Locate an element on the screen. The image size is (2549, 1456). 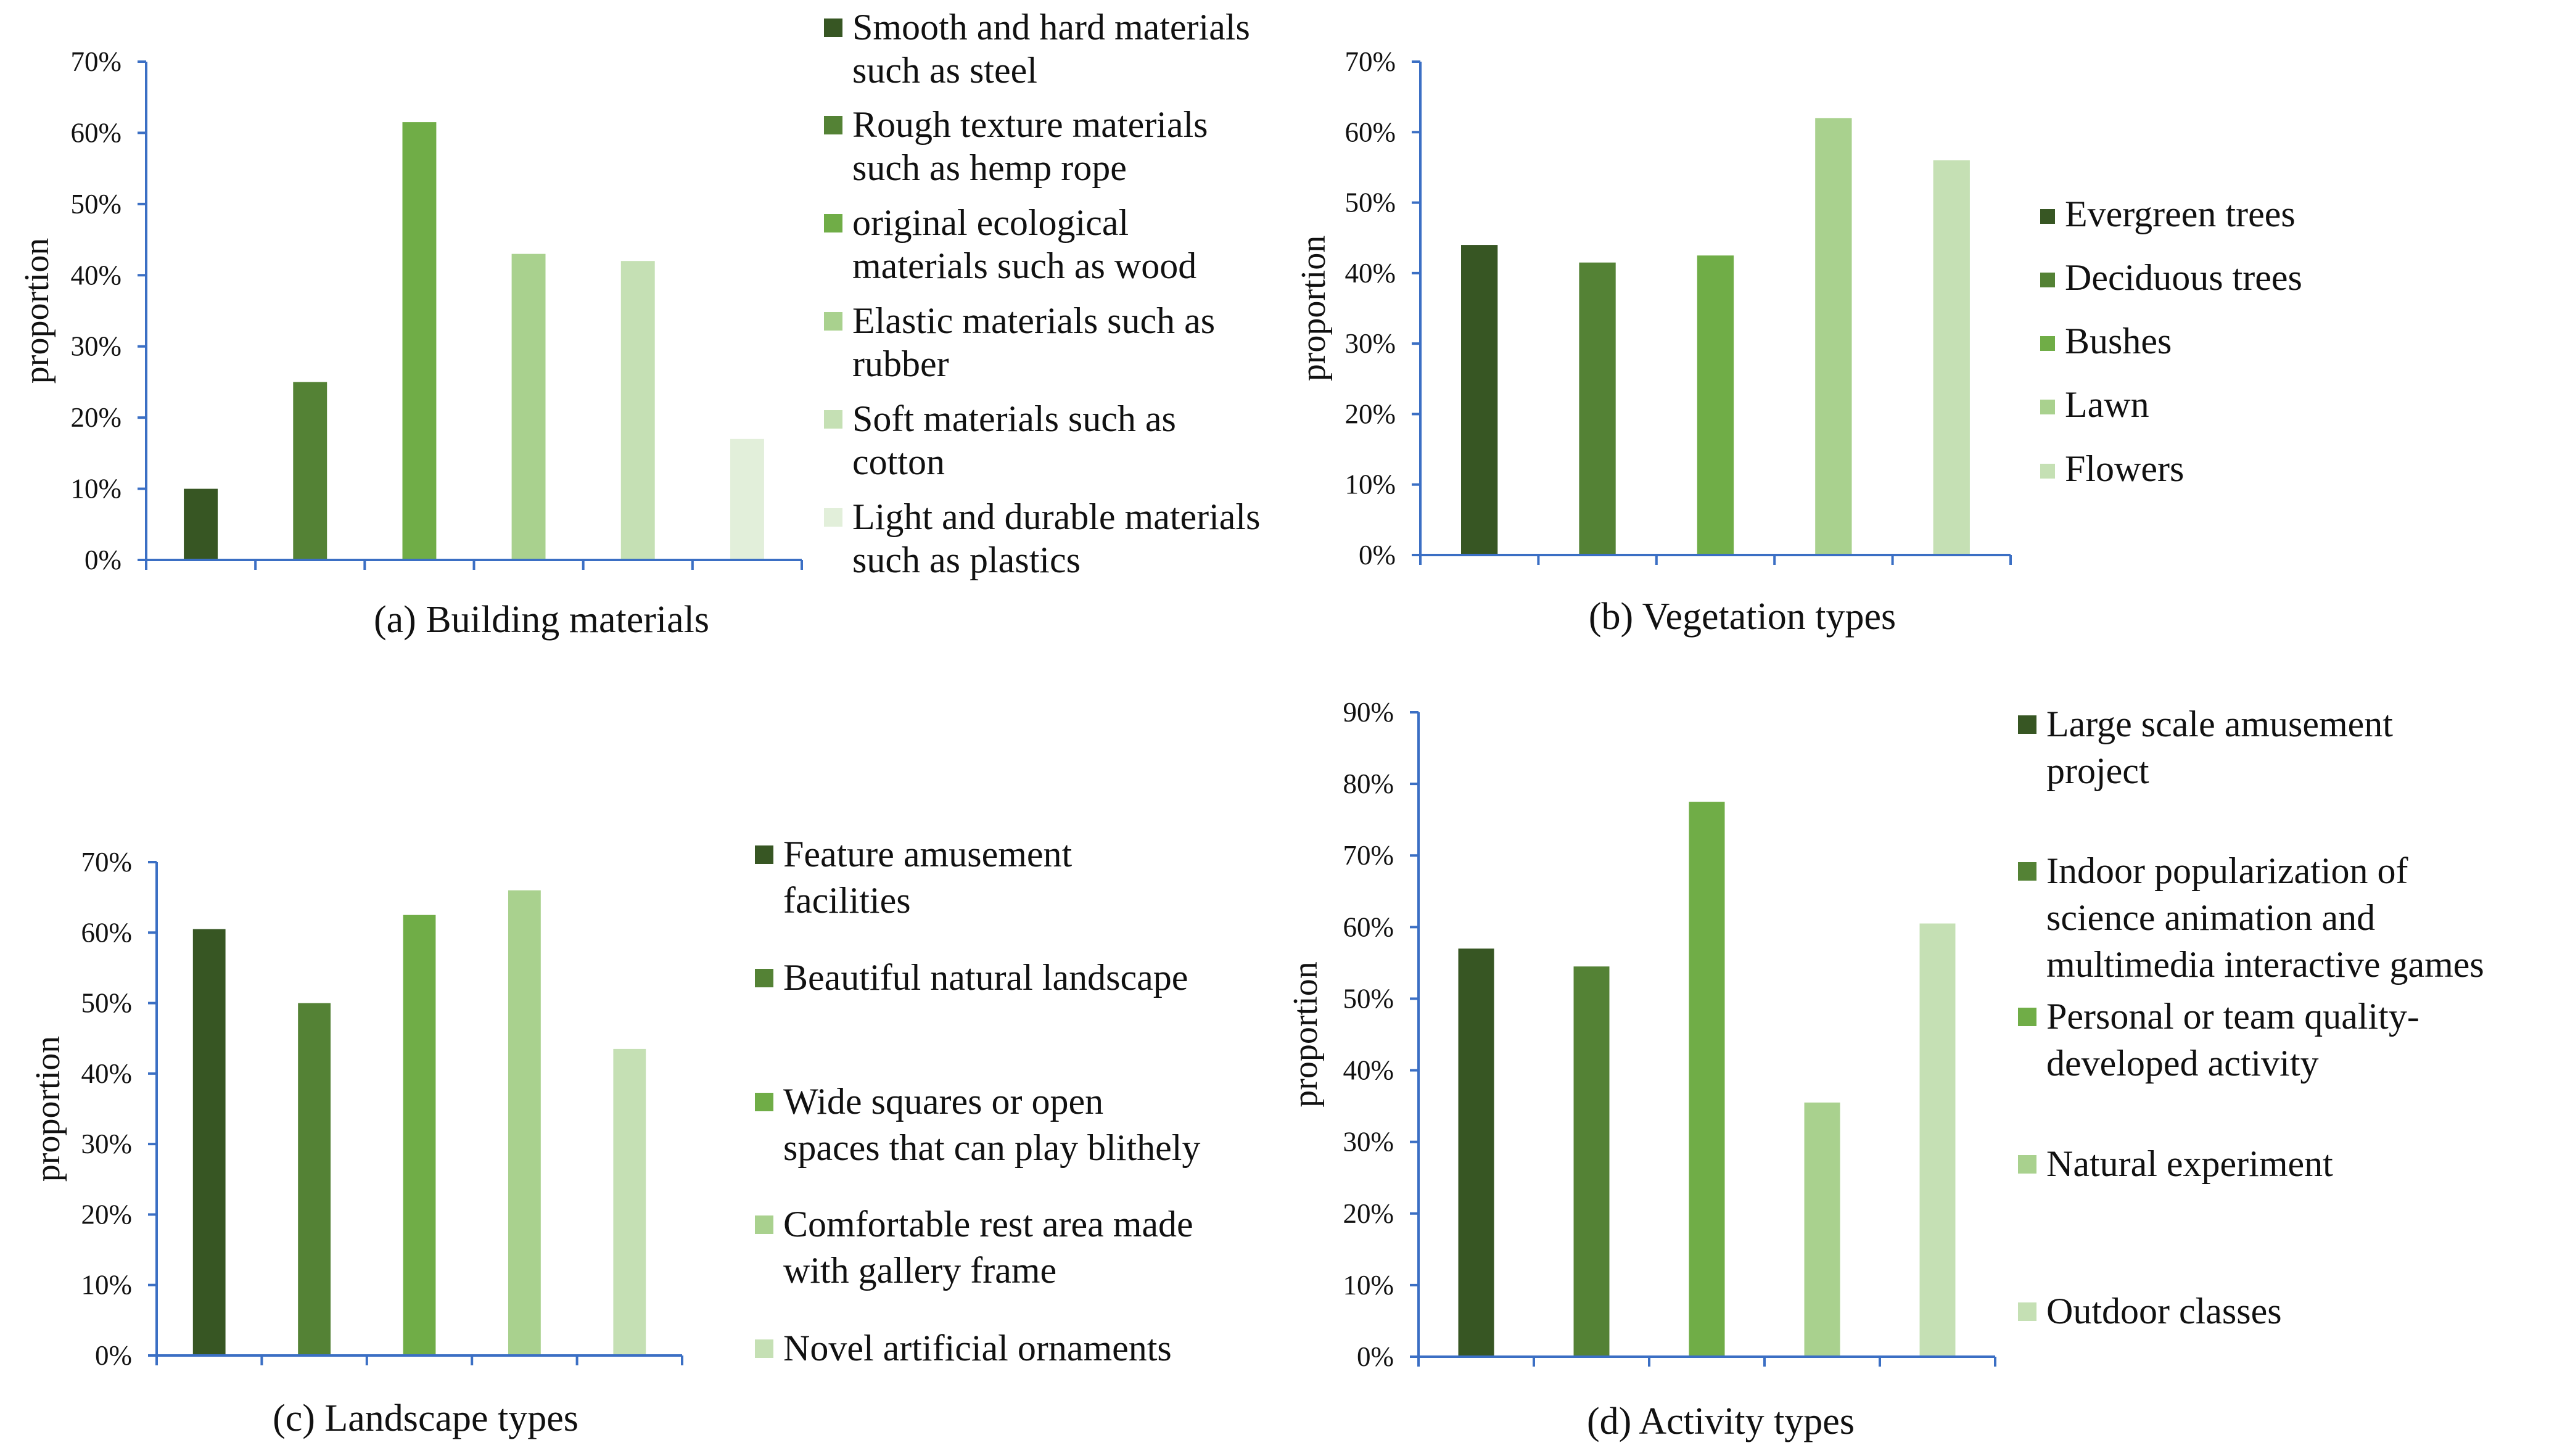
chart-caption: (c) Landscape types is located at coordinates (426, 1418).